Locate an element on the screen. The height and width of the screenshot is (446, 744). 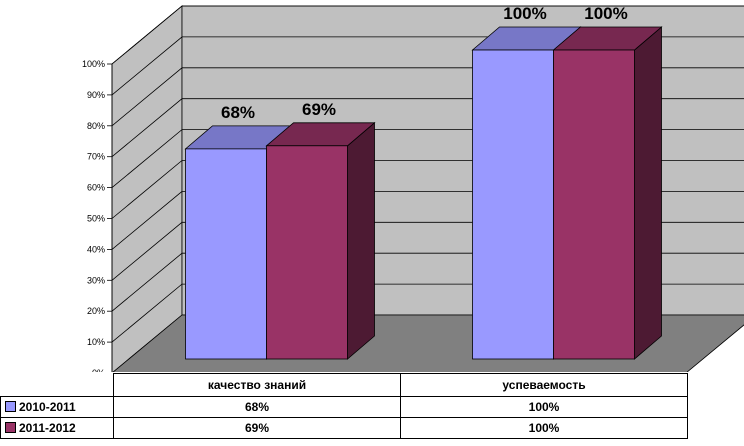
y-tick-label: 40% is located at coordinates (96, 249).